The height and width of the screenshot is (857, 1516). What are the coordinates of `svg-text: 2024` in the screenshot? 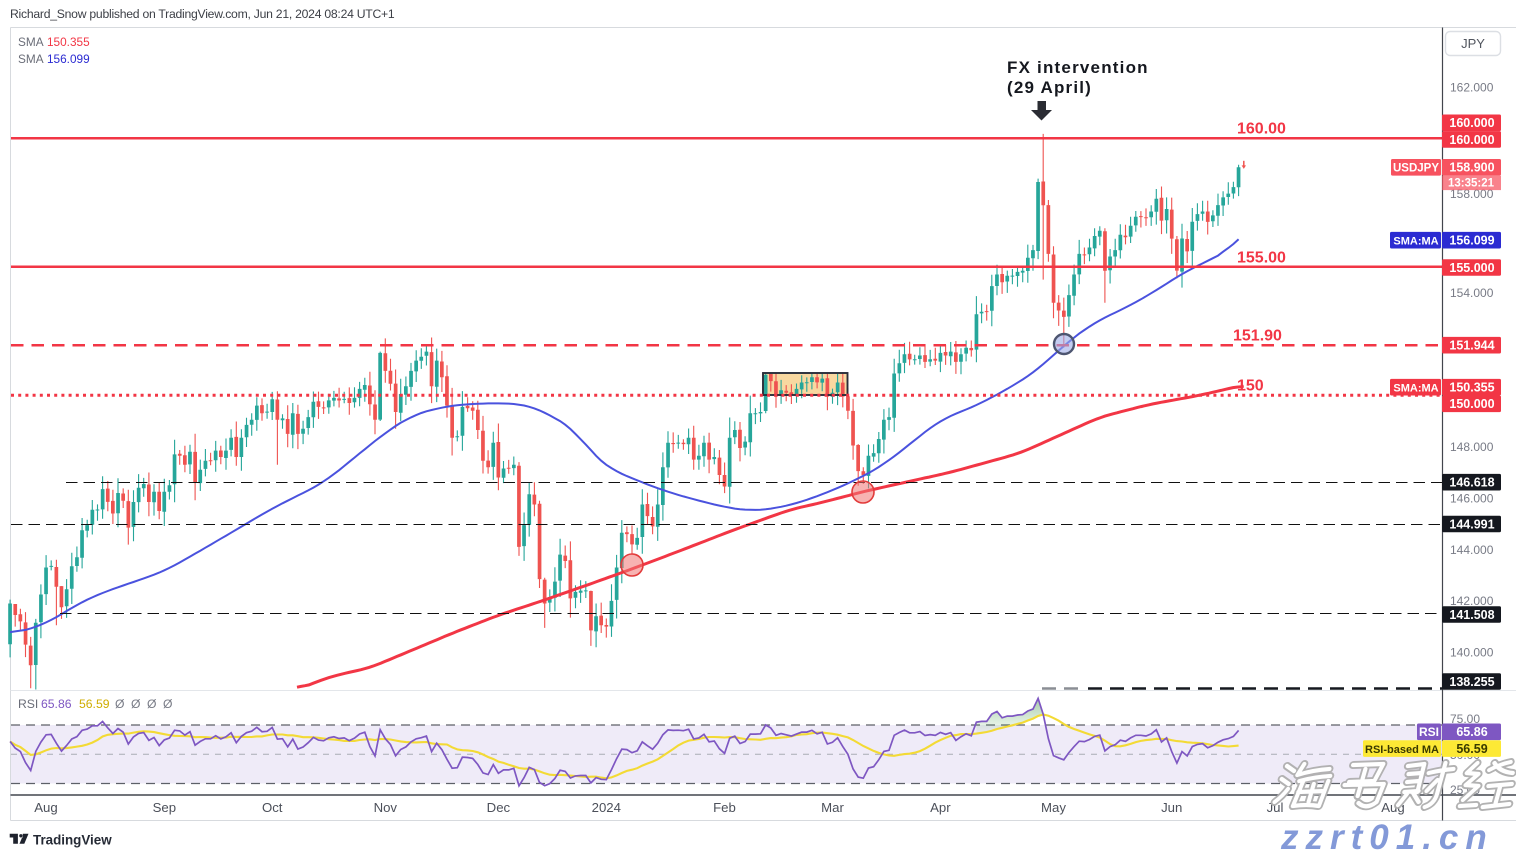 It's located at (606, 807).